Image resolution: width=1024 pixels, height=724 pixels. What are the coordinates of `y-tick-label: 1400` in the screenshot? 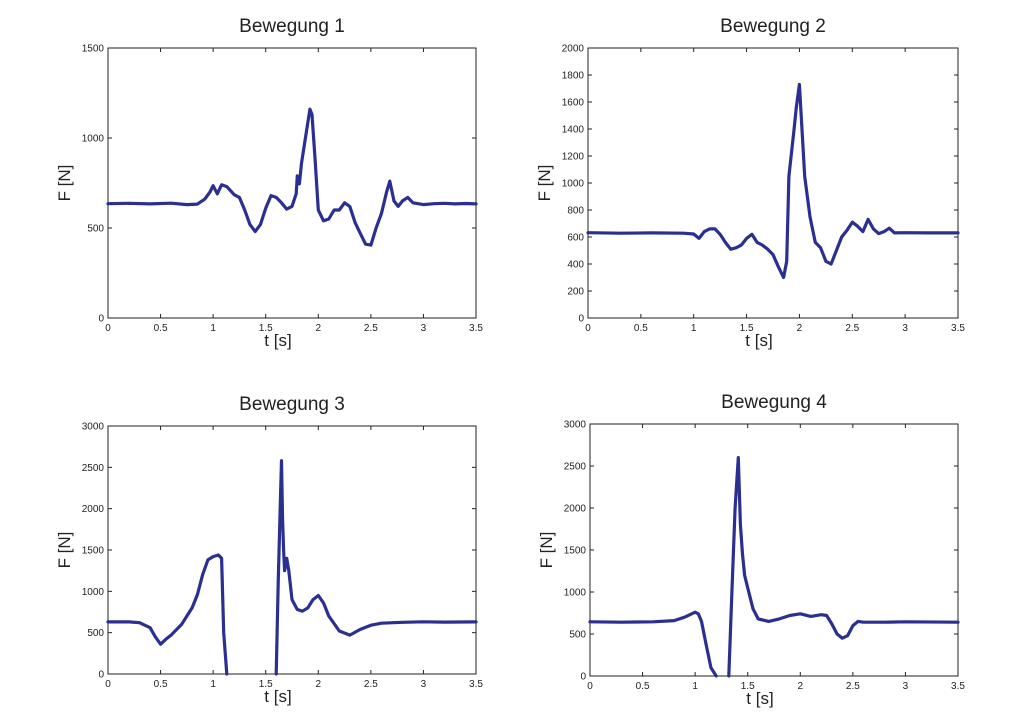 It's located at (573, 130).